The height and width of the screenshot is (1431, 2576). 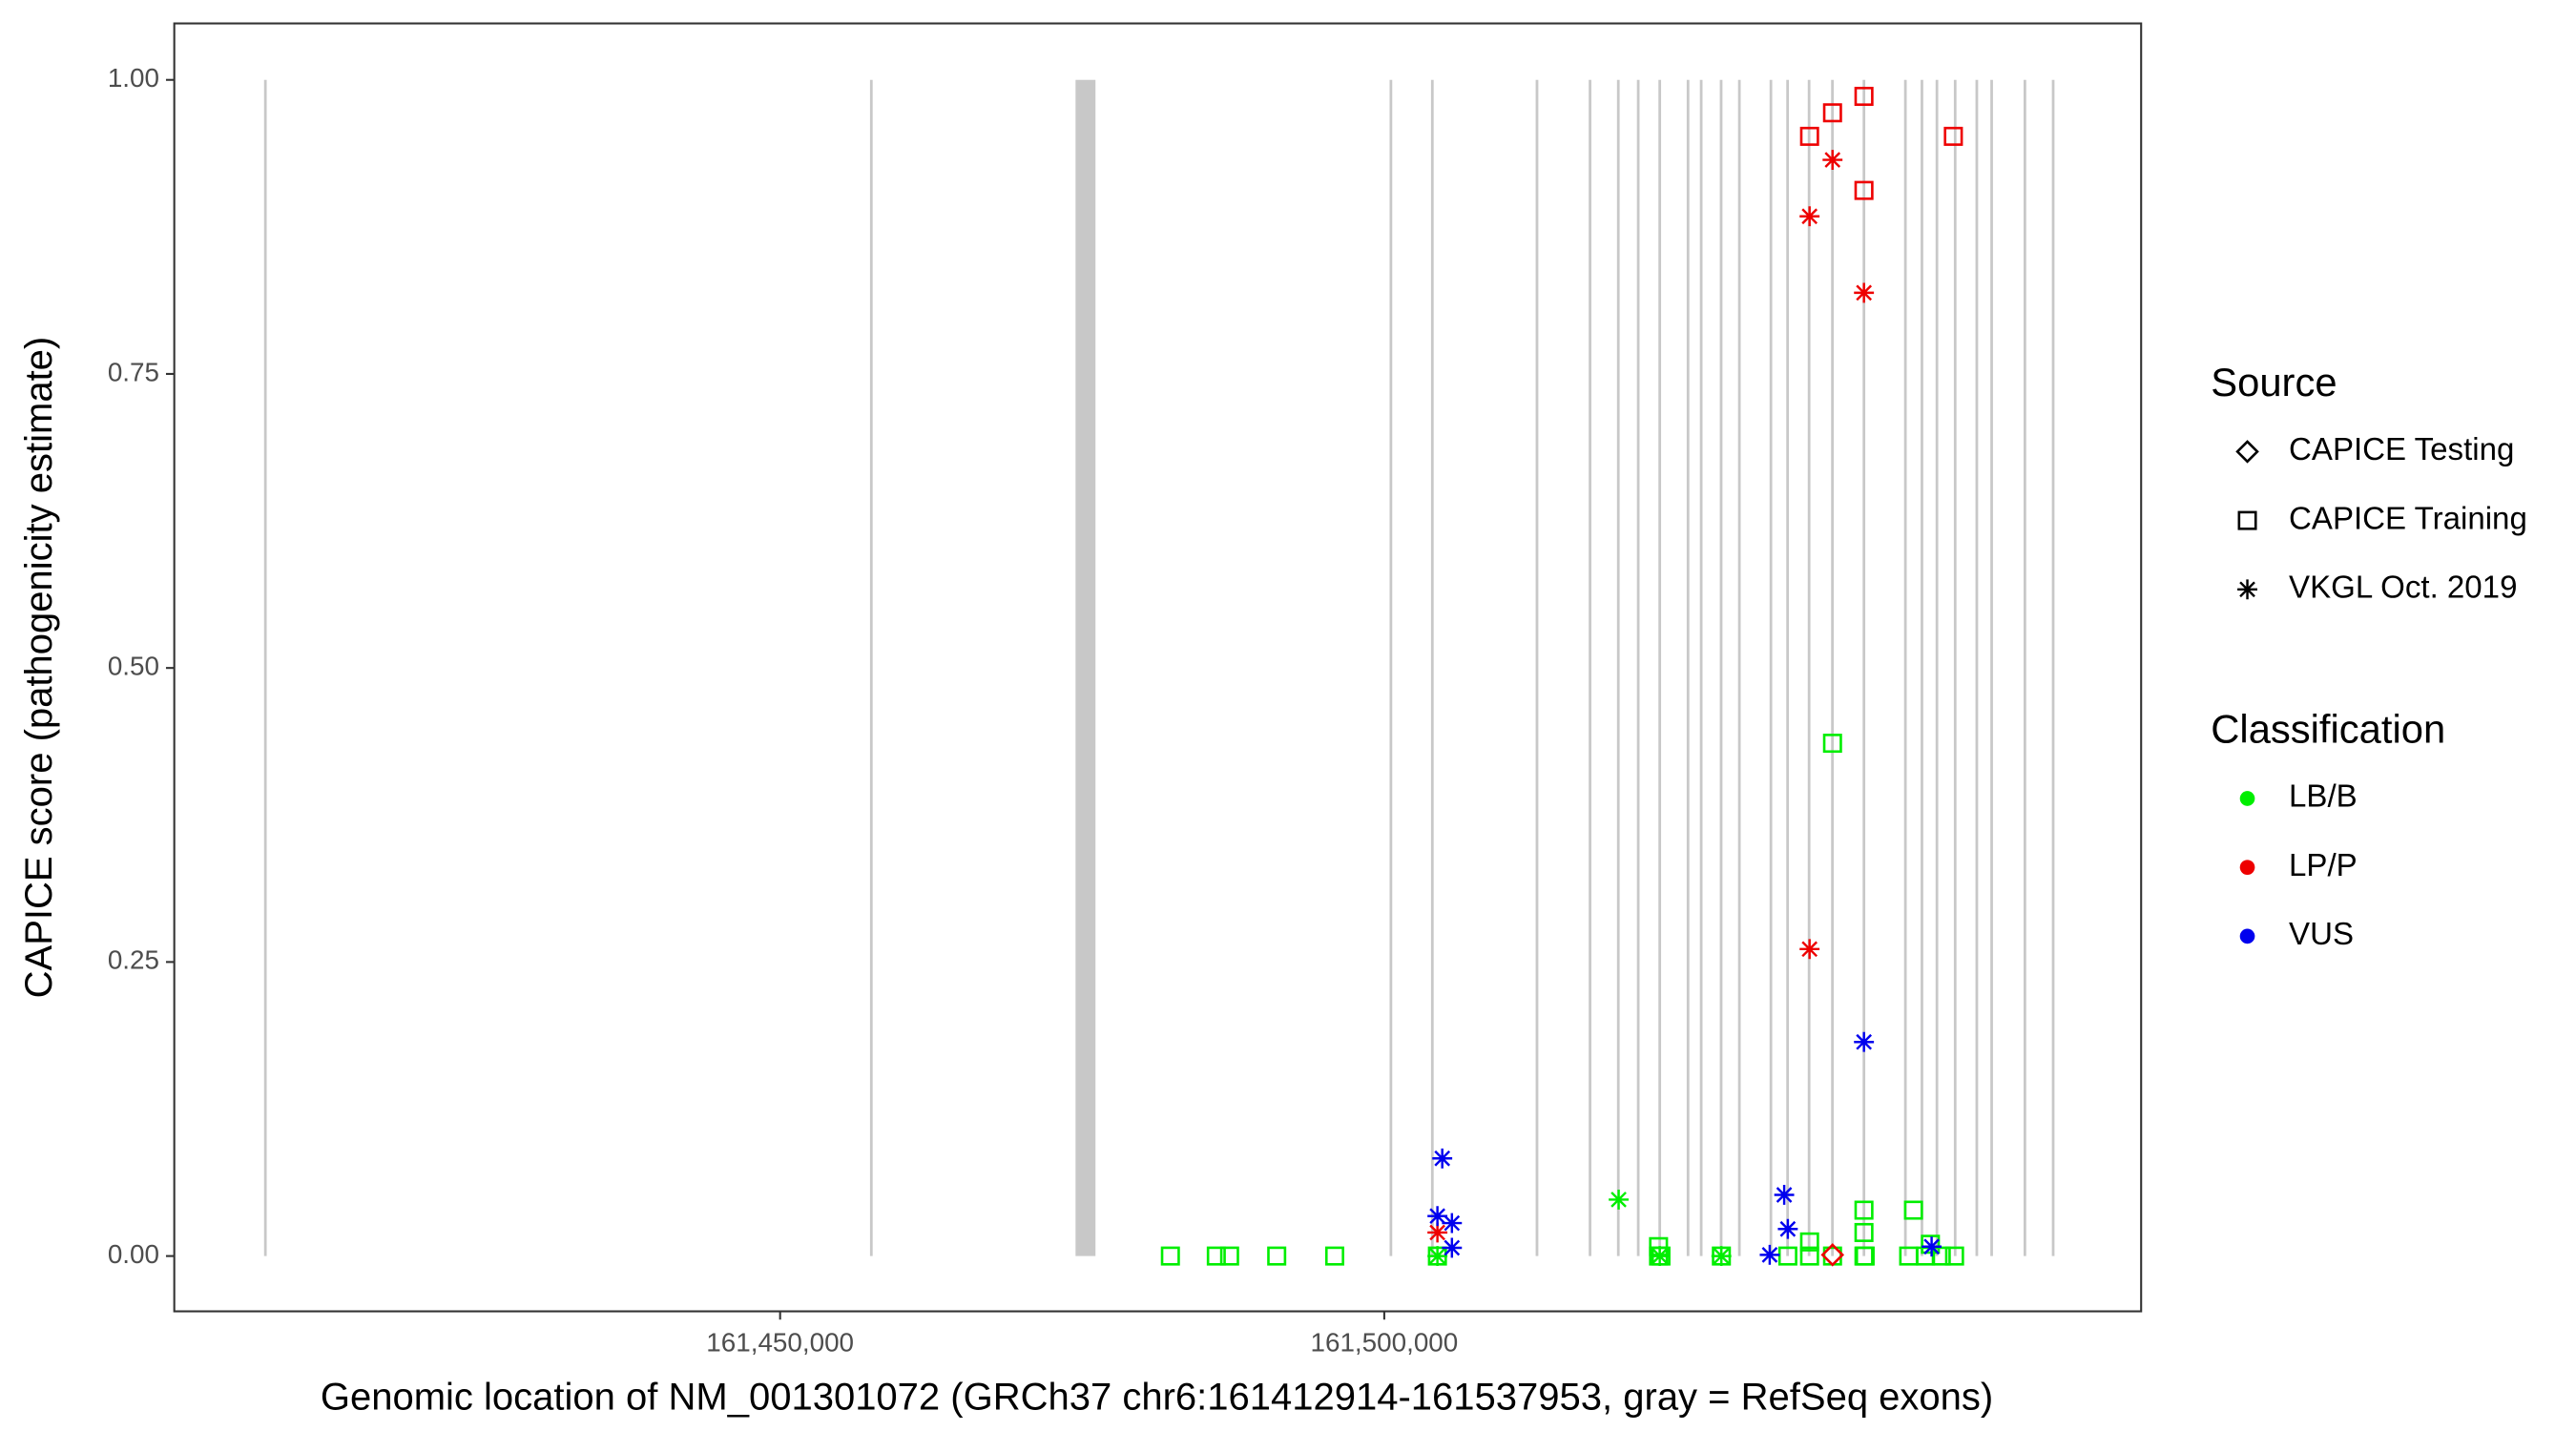 I want to click on legend-title: Classification, so click(x=2328, y=728).